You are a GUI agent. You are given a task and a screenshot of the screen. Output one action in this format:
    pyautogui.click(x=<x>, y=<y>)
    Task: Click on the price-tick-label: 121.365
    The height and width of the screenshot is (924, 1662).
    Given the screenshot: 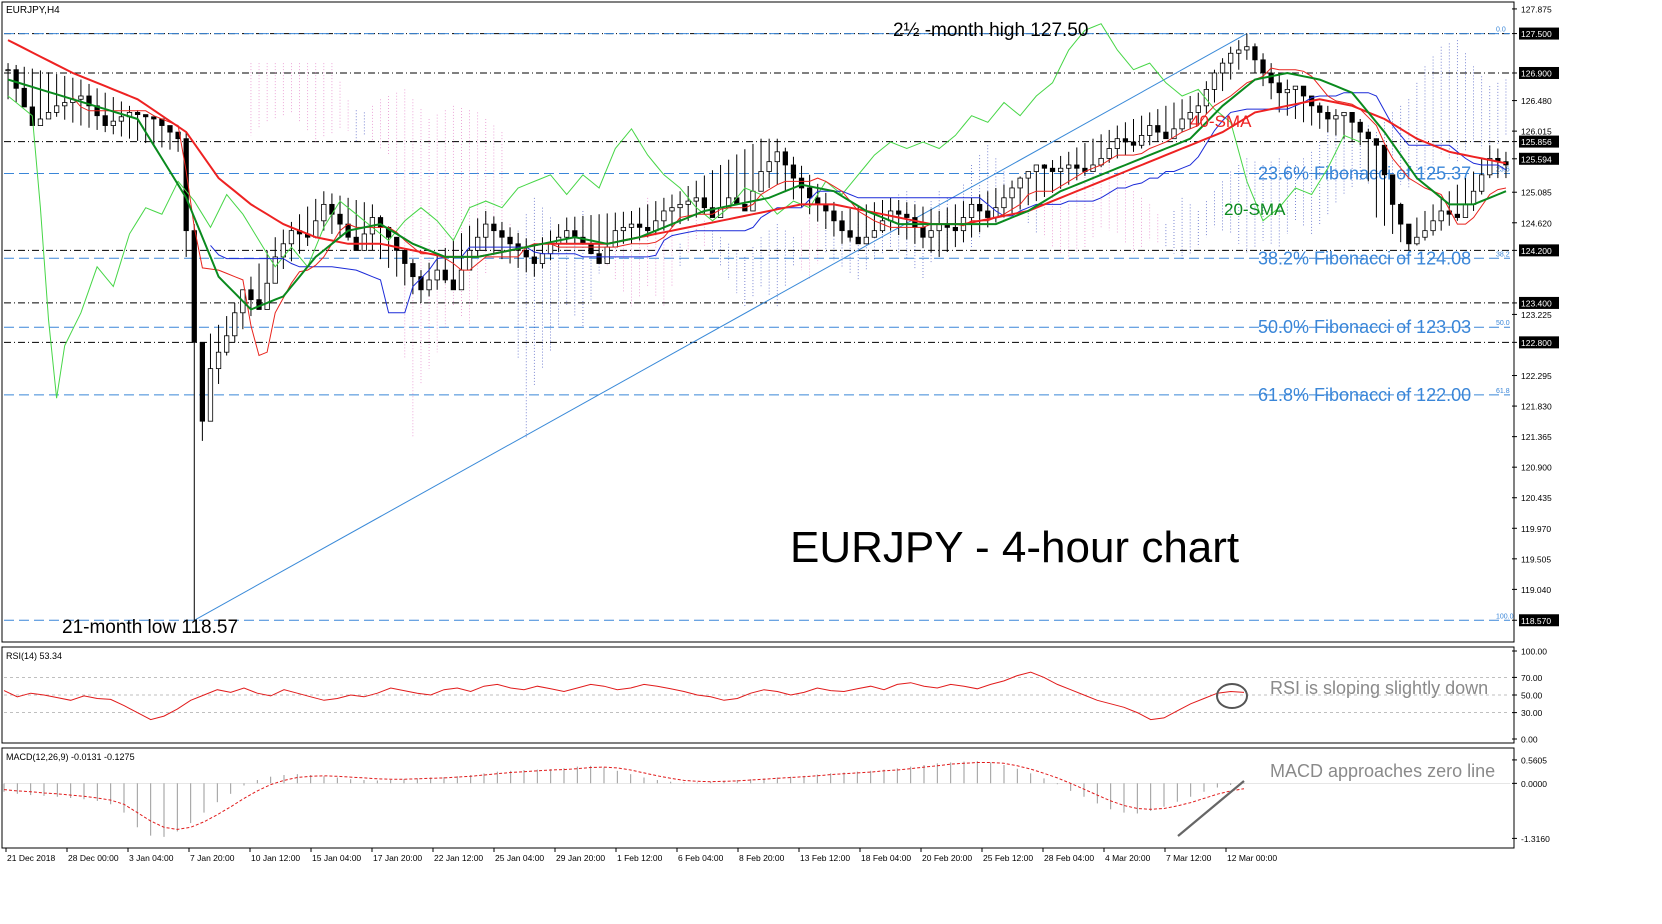 What is the action you would take?
    pyautogui.click(x=1536, y=437)
    